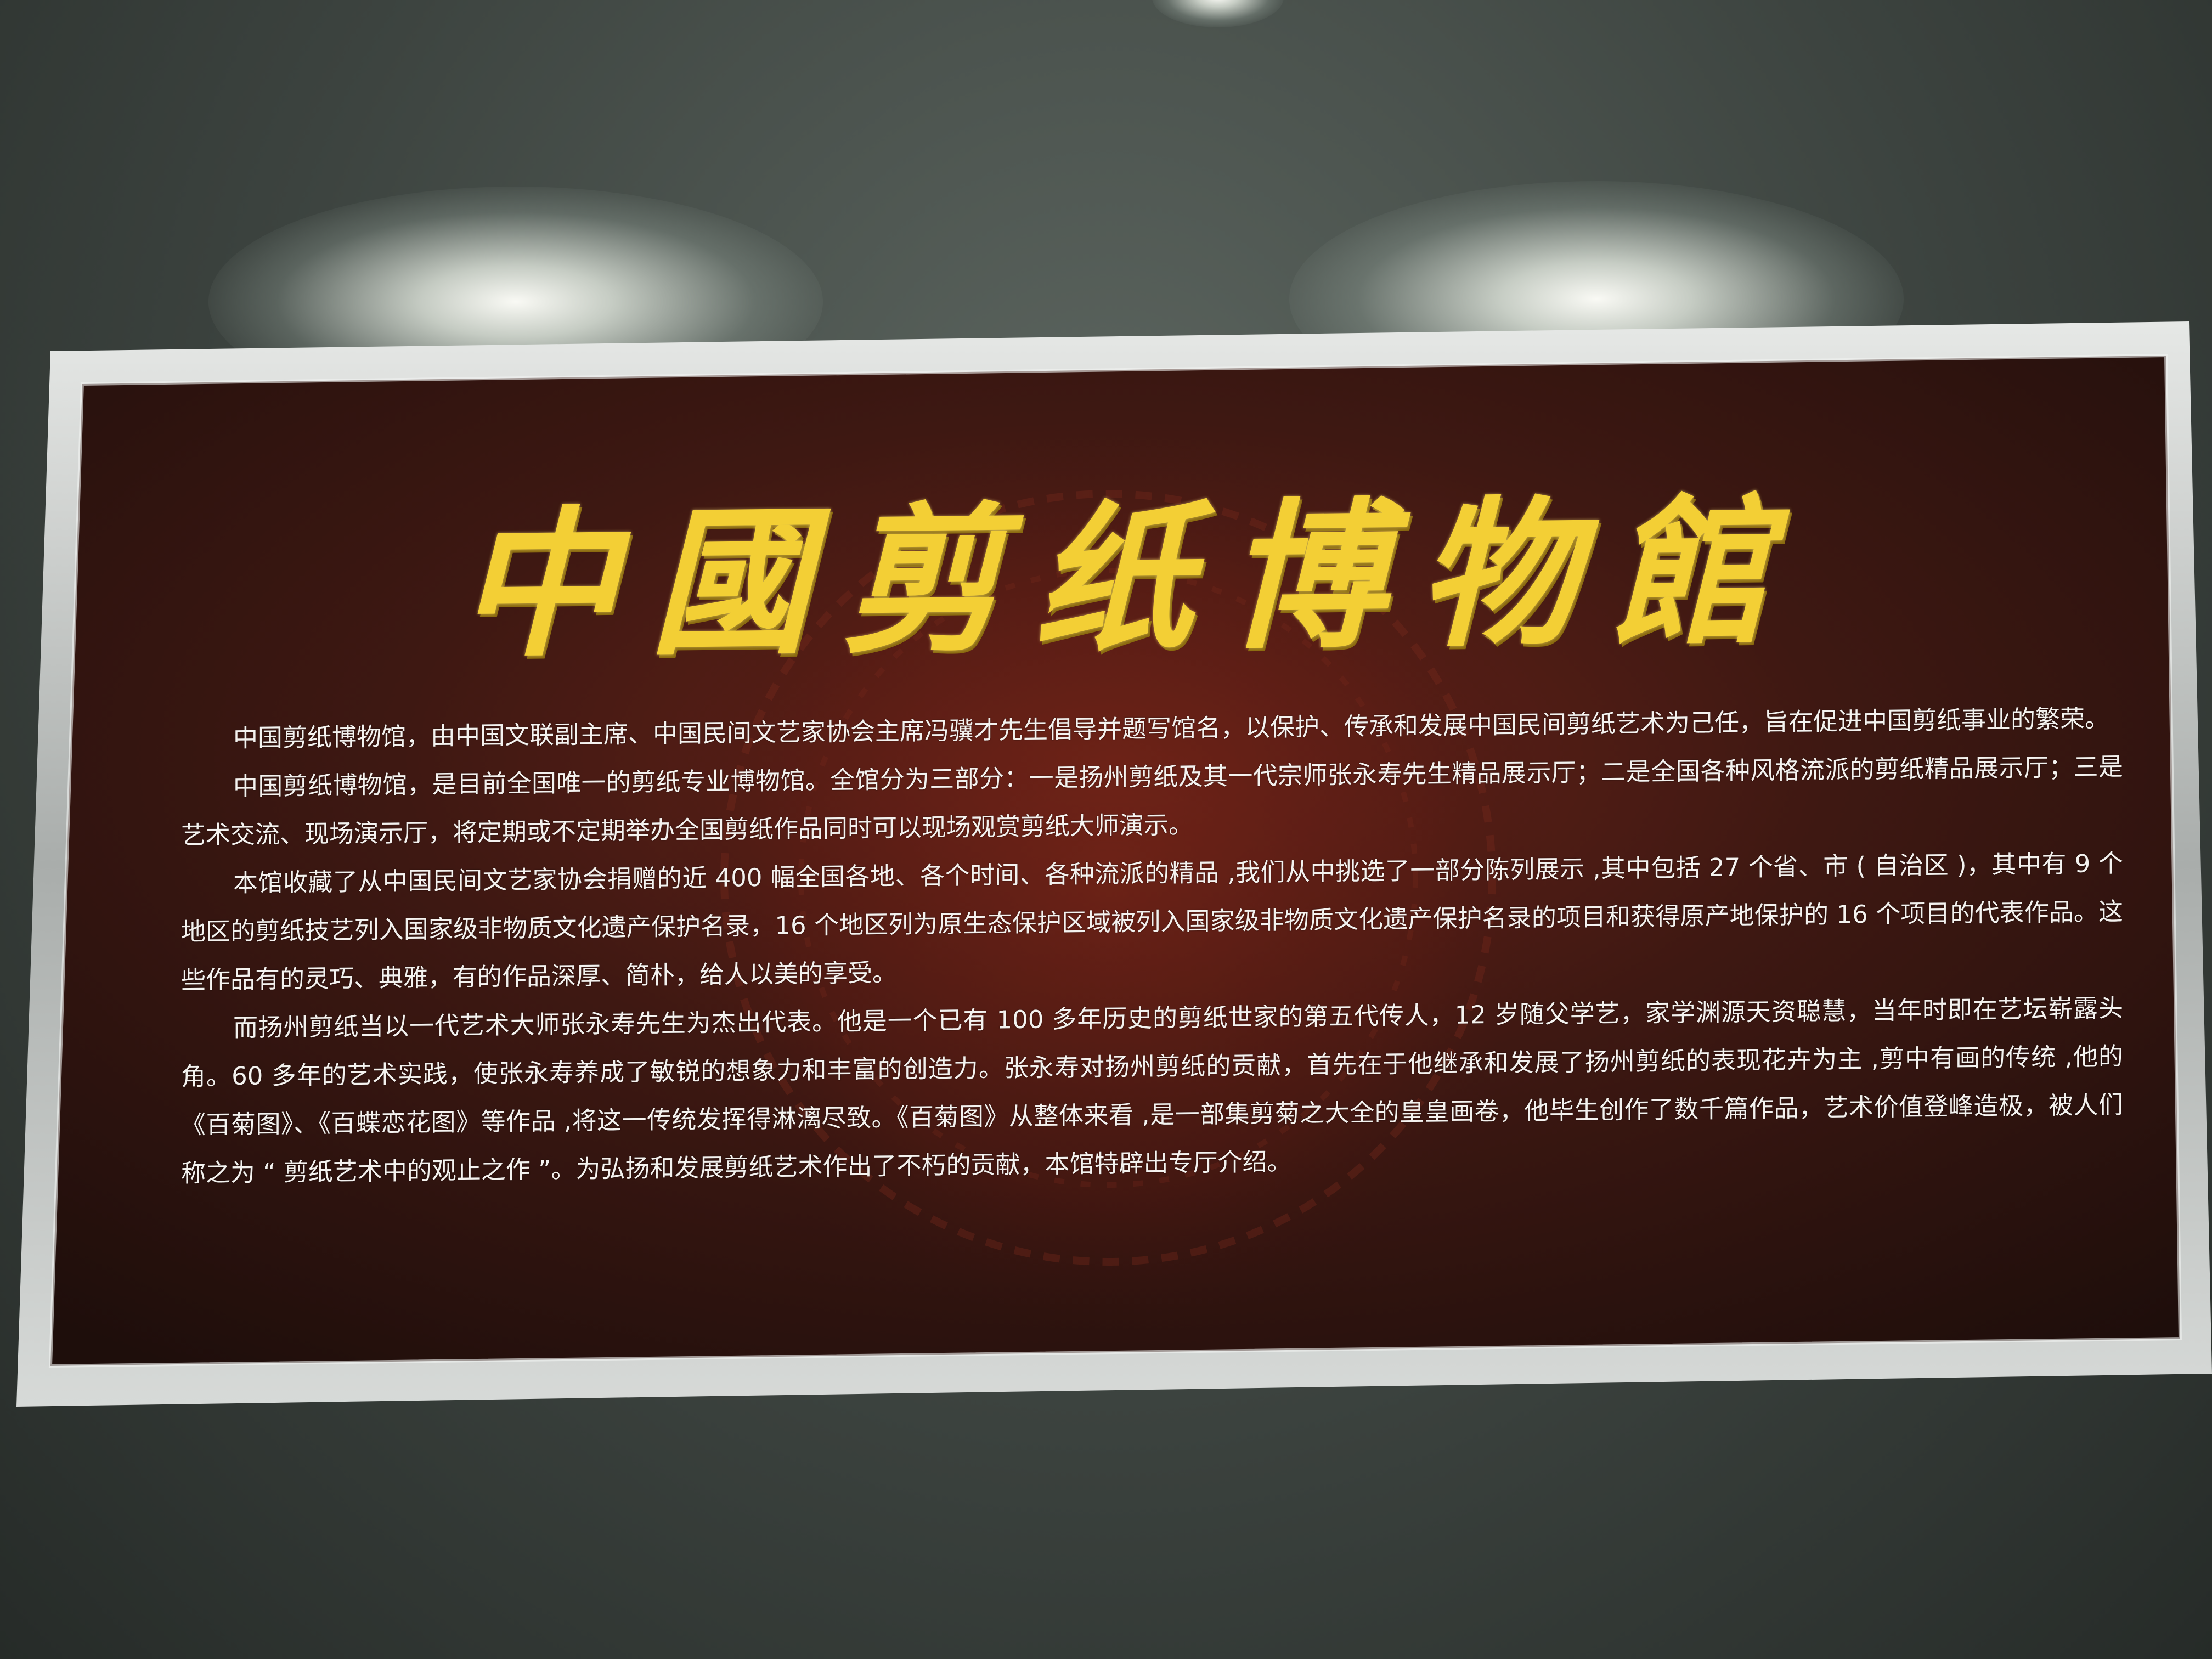 This screenshot has width=2212, height=1659. I want to click on sign-title: 中國剪纸博物館, so click(1130, 579).